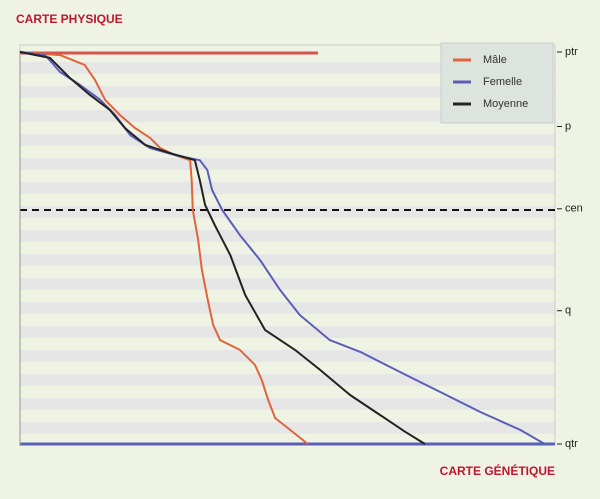 The width and height of the screenshot is (600, 499). Describe the element at coordinates (69, 19) in the screenshot. I see `chart-title: CARTE PHYSIQUE` at that location.